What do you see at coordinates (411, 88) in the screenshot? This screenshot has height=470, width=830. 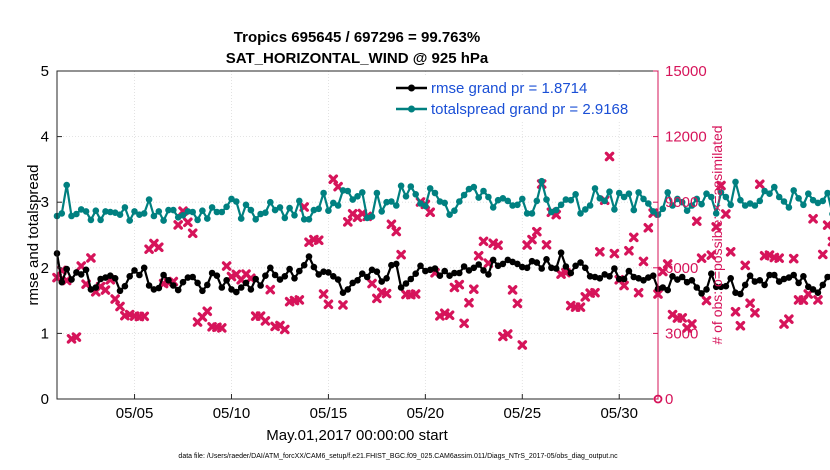 I see `legend-rmse-marker` at bounding box center [411, 88].